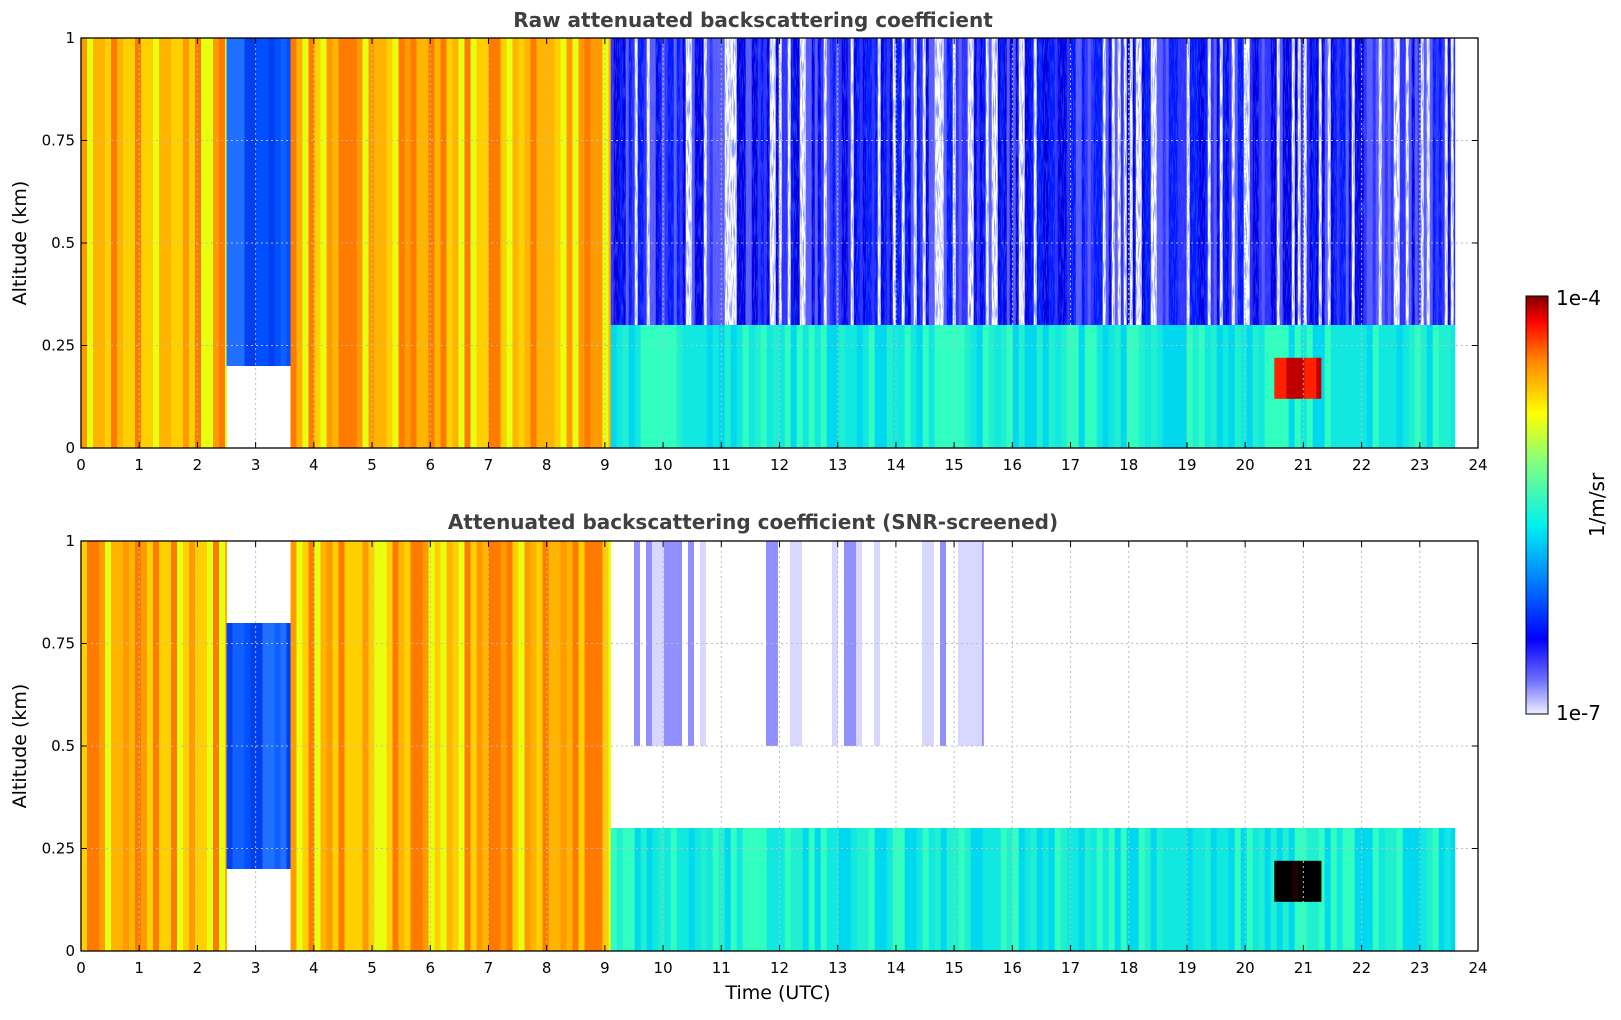  What do you see at coordinates (1033, 386) in the screenshot?
I see `heatmap-region-moderate` at bounding box center [1033, 386].